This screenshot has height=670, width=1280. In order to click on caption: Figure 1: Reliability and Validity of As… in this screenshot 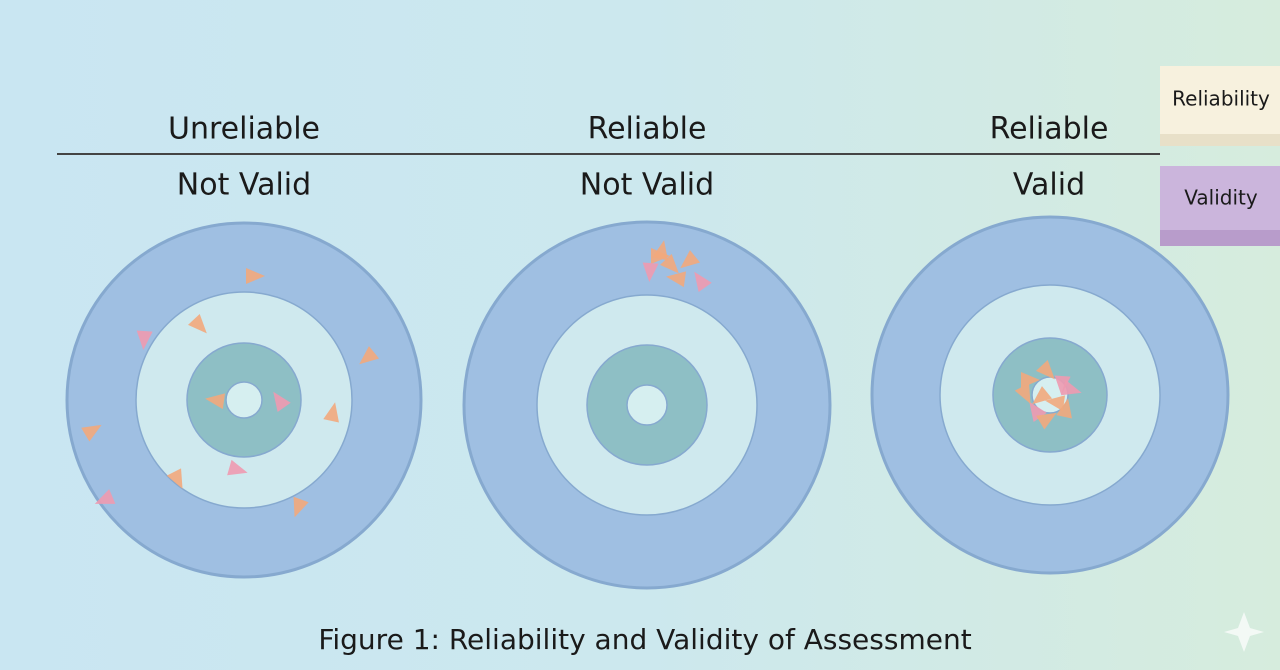, I will do `click(644, 639)`.